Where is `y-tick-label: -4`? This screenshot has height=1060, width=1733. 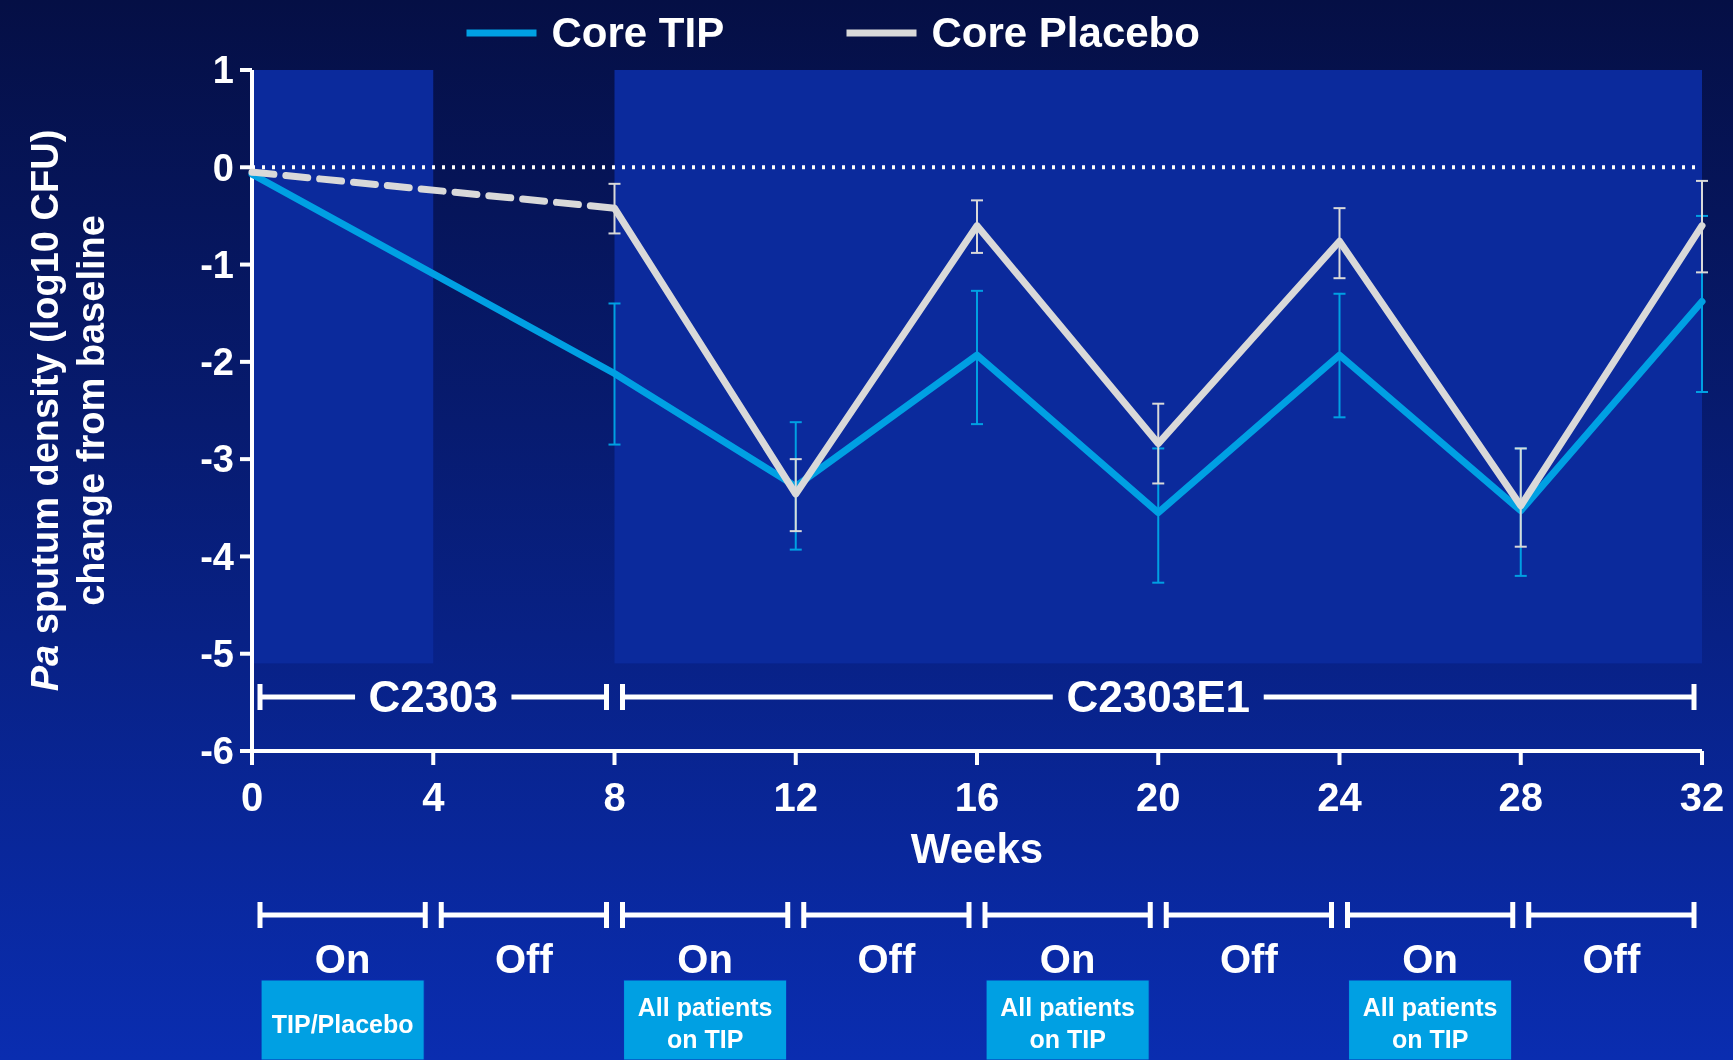
y-tick-label: -4 is located at coordinates (217, 556).